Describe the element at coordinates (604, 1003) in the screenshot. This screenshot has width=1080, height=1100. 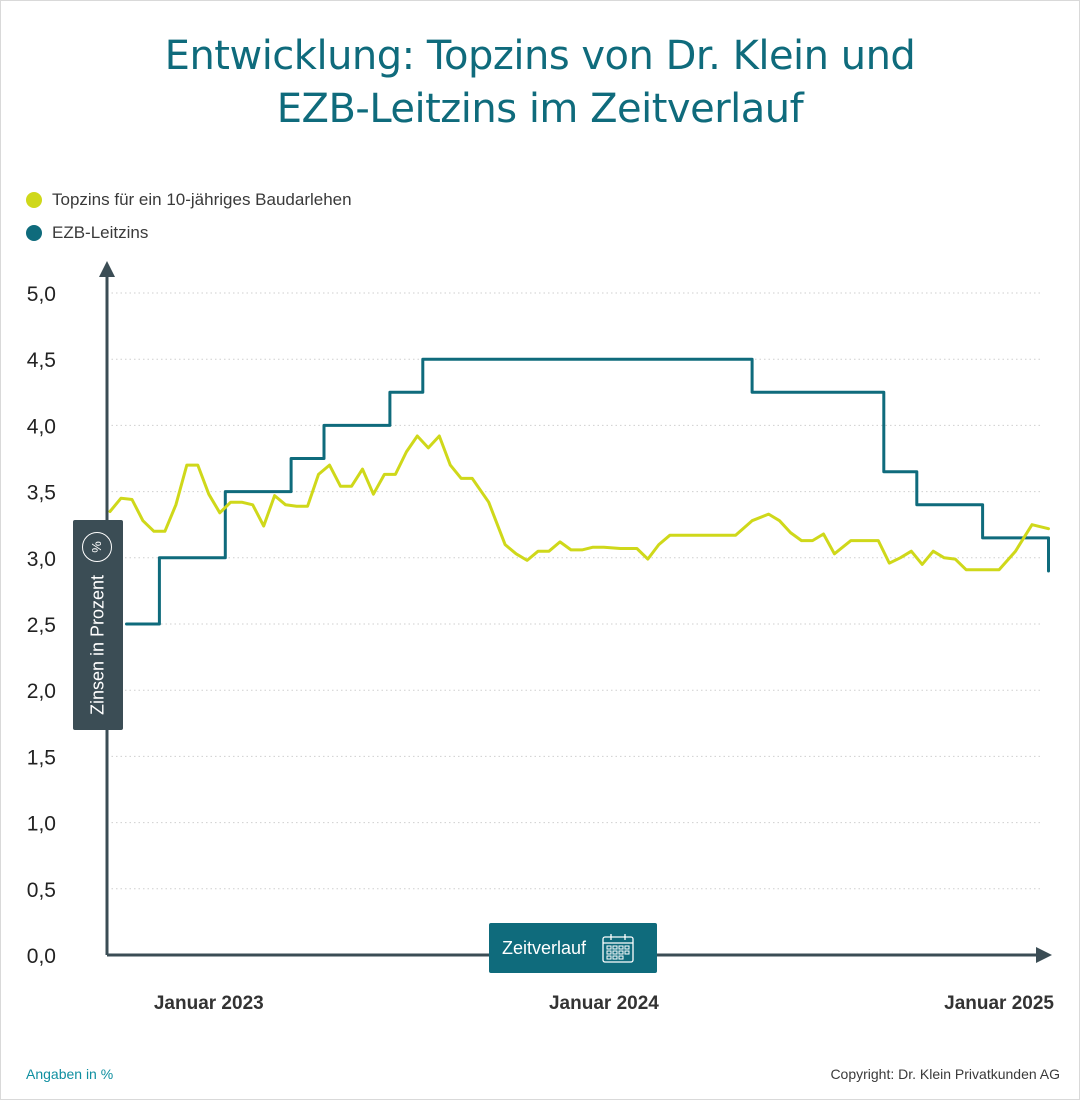
I see `x-tick-label: Januar 2024` at that location.